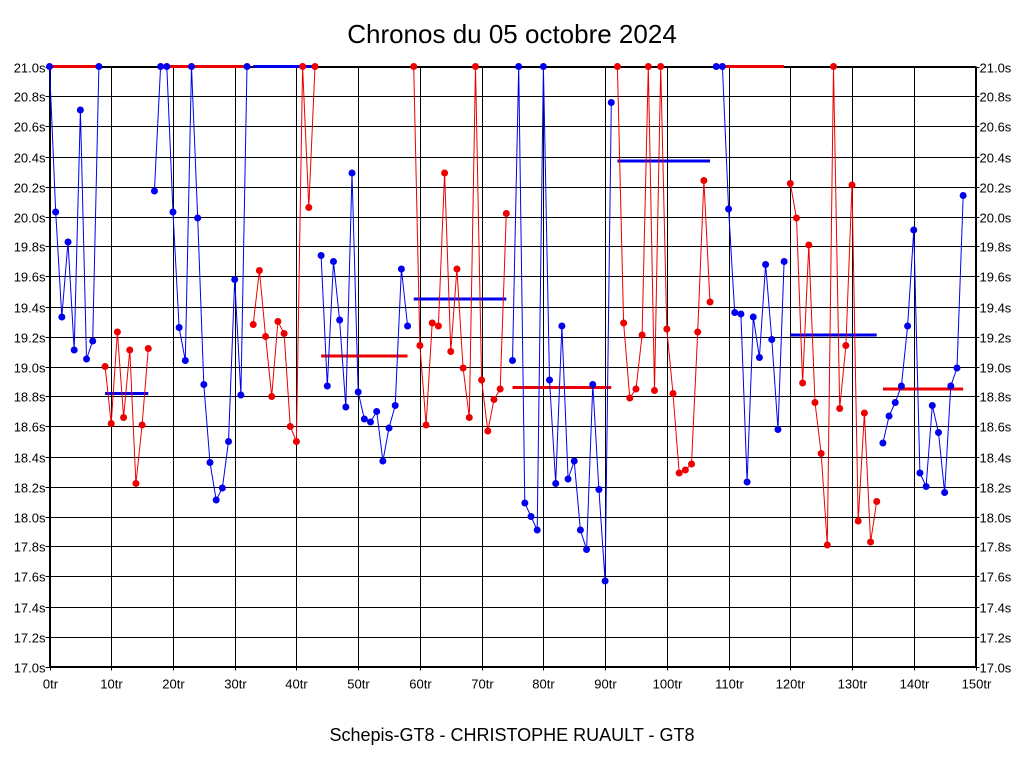 Image resolution: width=1024 pixels, height=768 pixels. What do you see at coordinates (996, 547) in the screenshot?
I see `y-tick-label-right: 17.8s` at bounding box center [996, 547].